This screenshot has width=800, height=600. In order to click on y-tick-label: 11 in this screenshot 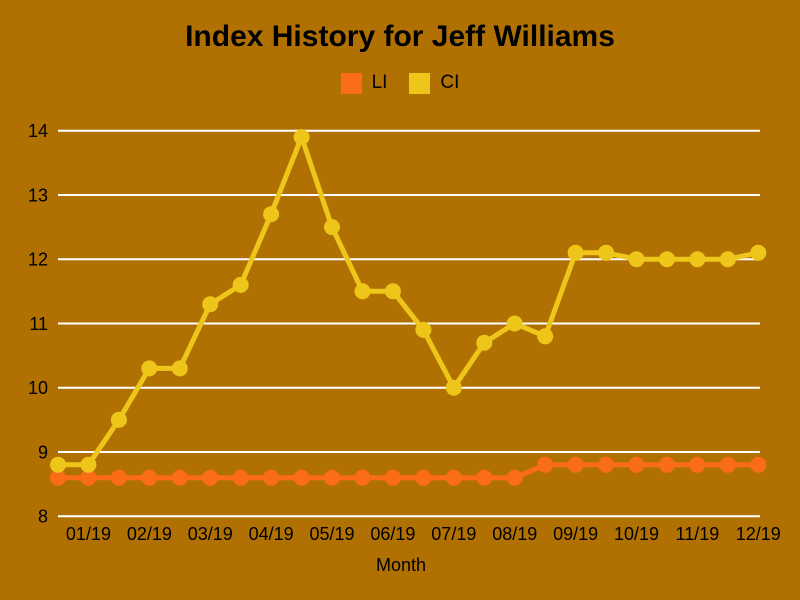, I will do `click(38, 324)`.